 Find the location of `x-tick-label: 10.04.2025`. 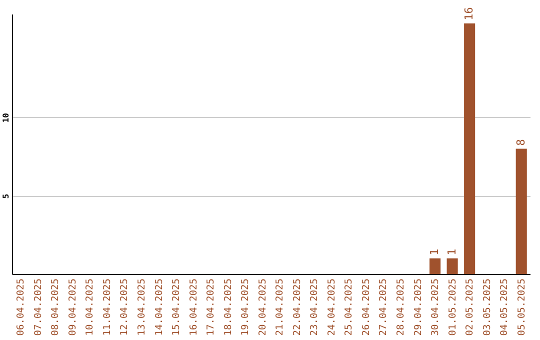

x-tick-label: 10.04.2025 is located at coordinates (90, 307).